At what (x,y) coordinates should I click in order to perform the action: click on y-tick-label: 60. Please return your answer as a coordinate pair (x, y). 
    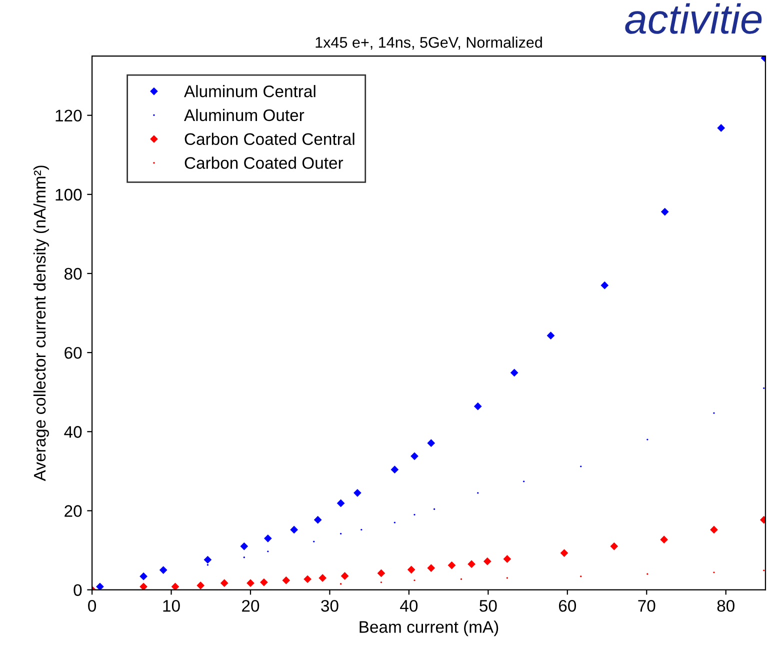
    Looking at the image, I should click on (73, 352).